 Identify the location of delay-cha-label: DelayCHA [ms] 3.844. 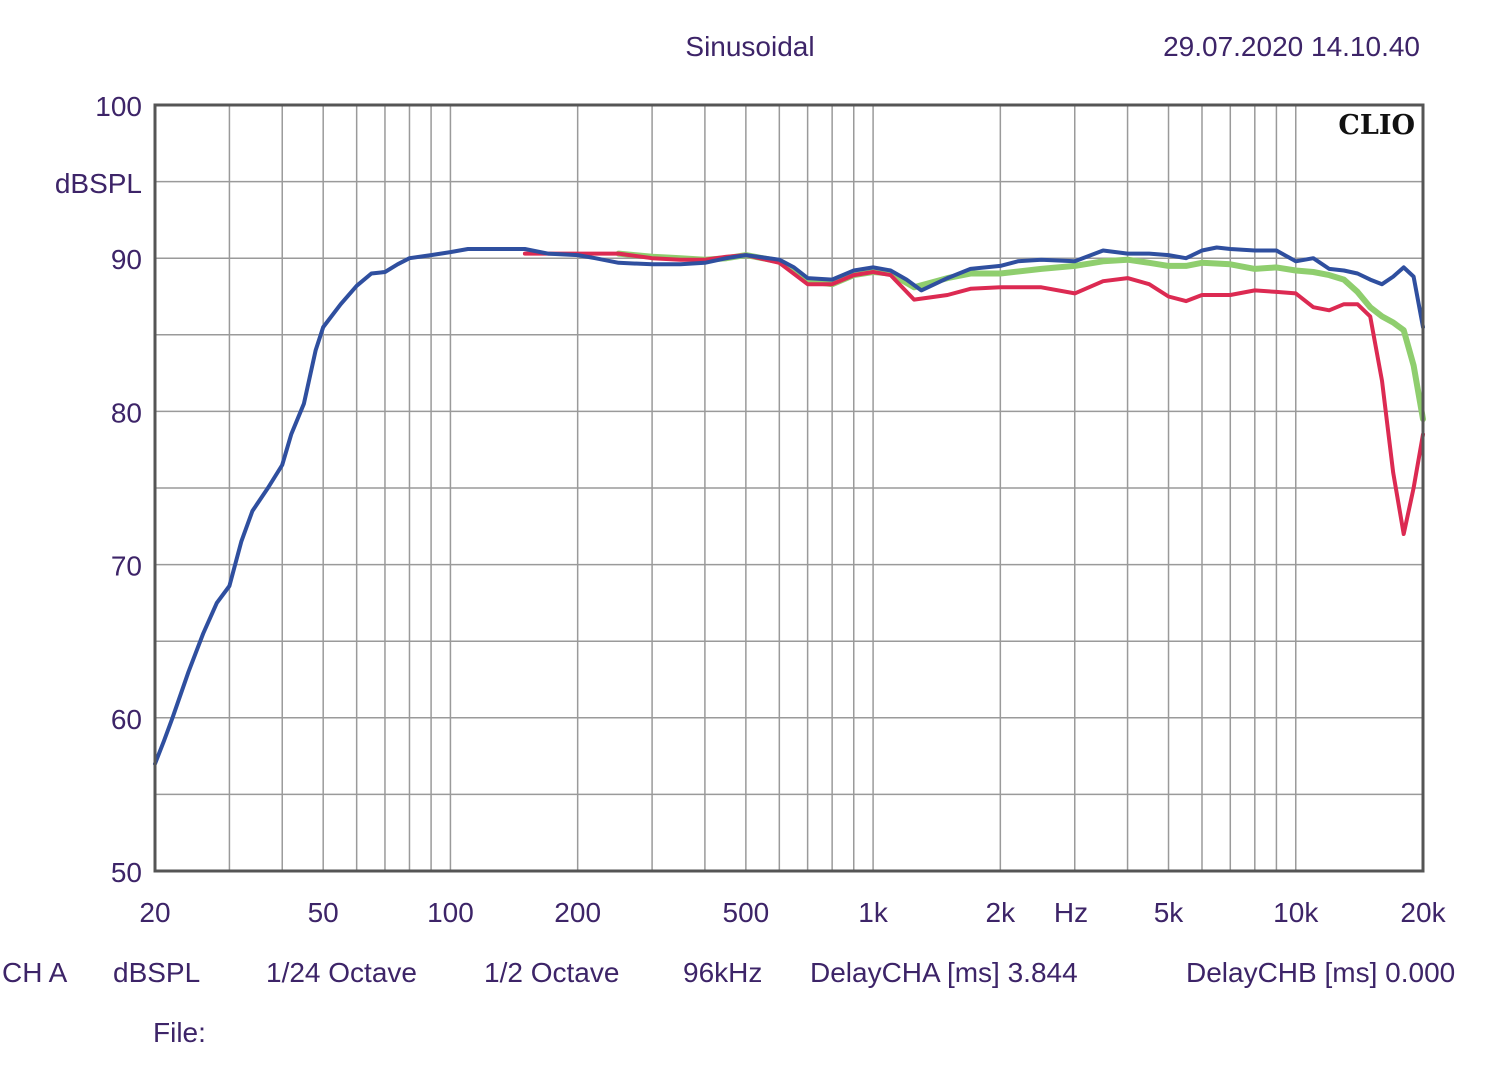
(944, 972).